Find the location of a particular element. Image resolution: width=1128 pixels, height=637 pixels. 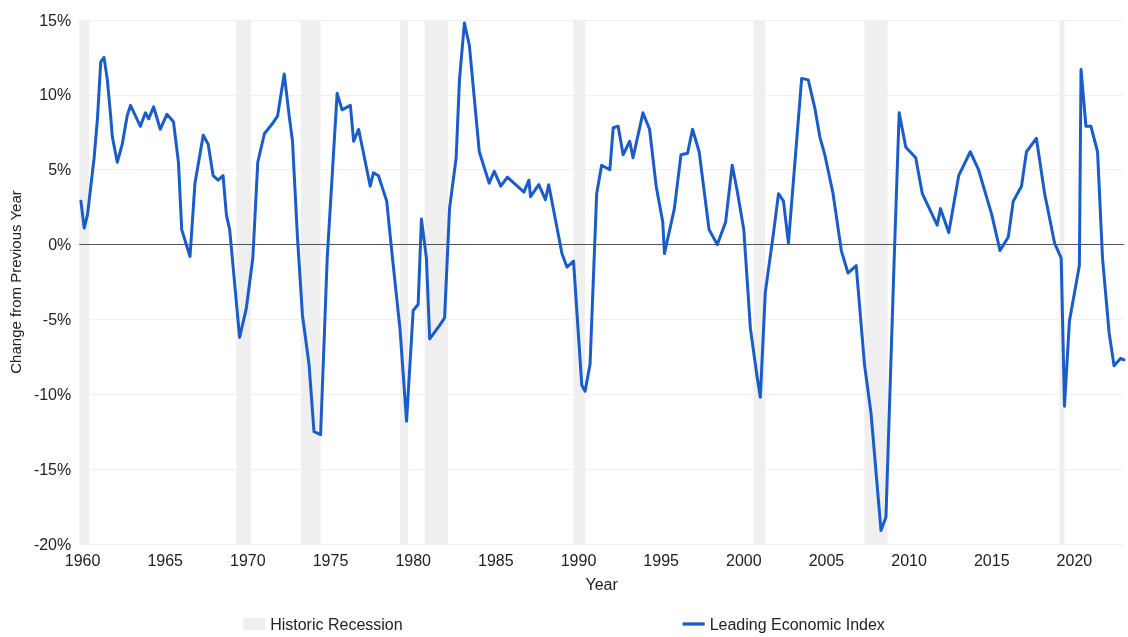

legend-label: Historic Recession is located at coordinates (336, 624).